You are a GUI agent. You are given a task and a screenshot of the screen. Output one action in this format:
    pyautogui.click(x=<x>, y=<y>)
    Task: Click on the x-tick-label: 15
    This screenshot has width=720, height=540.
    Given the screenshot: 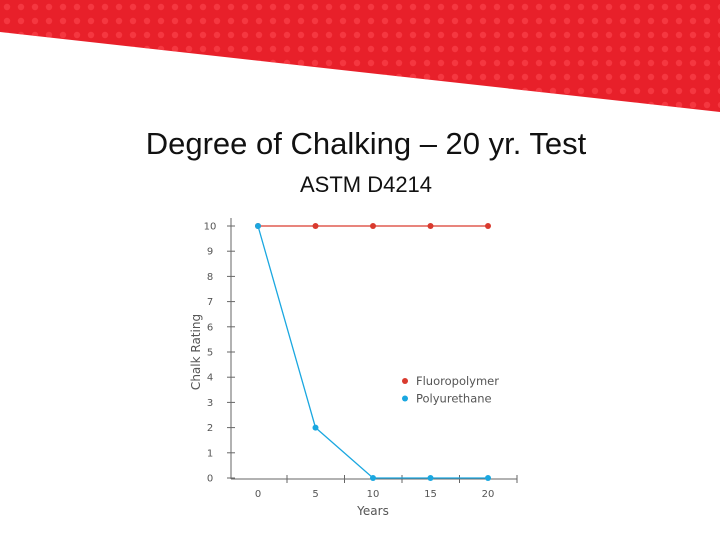 What is the action you would take?
    pyautogui.click(x=430, y=494)
    